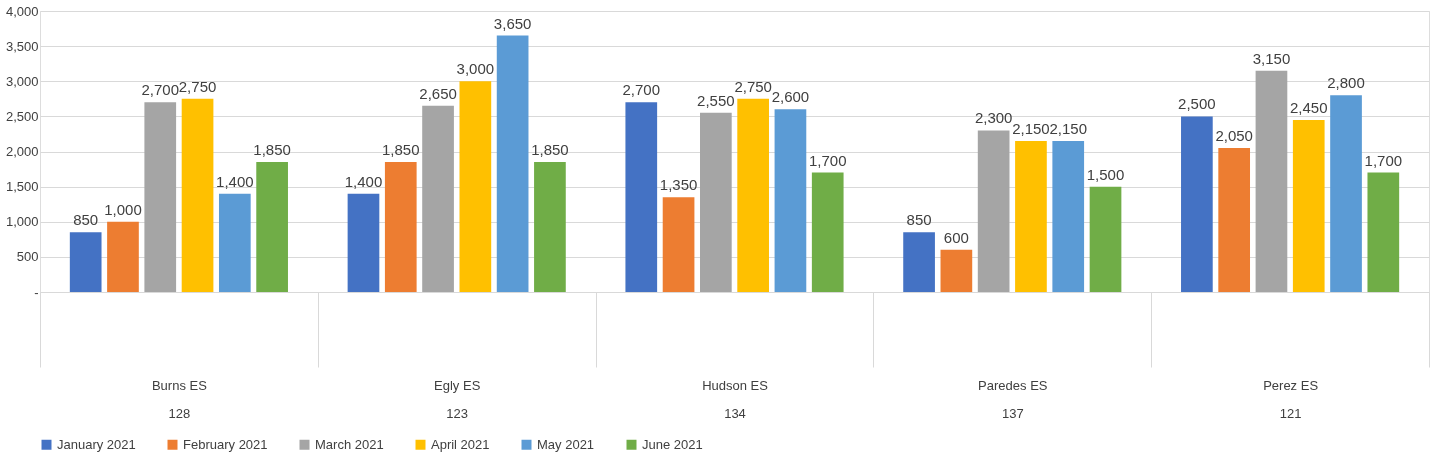 This screenshot has height=457, width=1435. I want to click on y-tick-label: 1,500, so click(22, 187).